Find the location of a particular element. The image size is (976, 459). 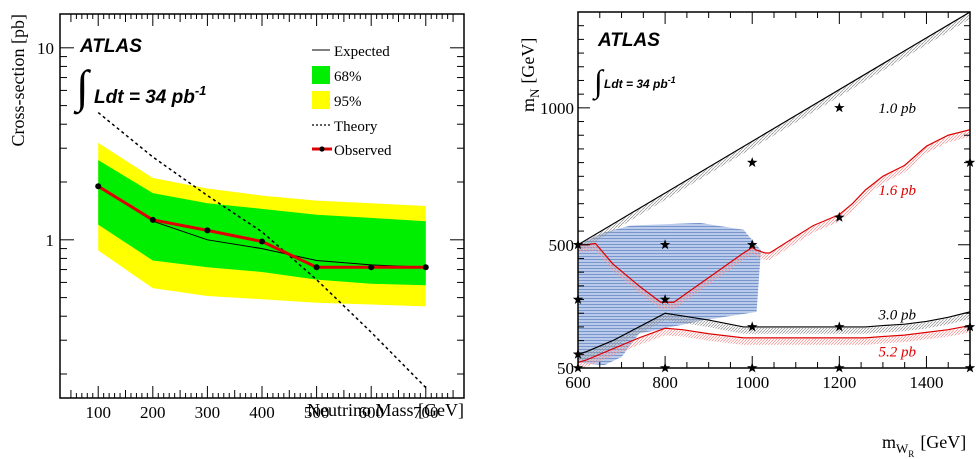

contour-label: 5.2 pb is located at coordinates (898, 353).